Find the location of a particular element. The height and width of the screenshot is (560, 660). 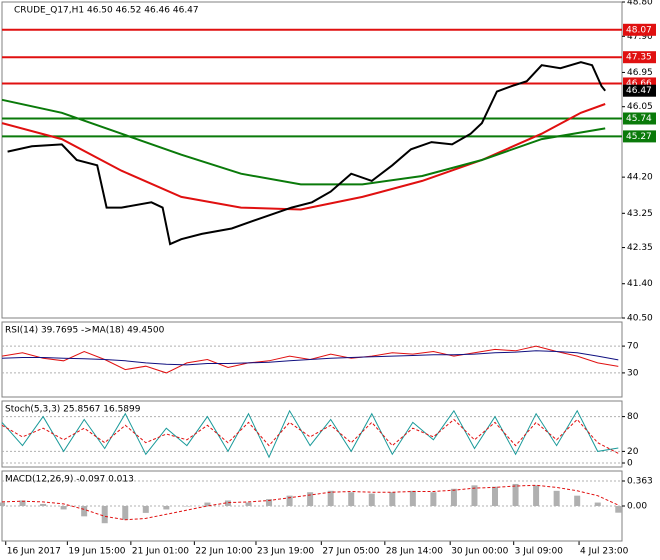

last-price-label: 46.47 is located at coordinates (639, 91).